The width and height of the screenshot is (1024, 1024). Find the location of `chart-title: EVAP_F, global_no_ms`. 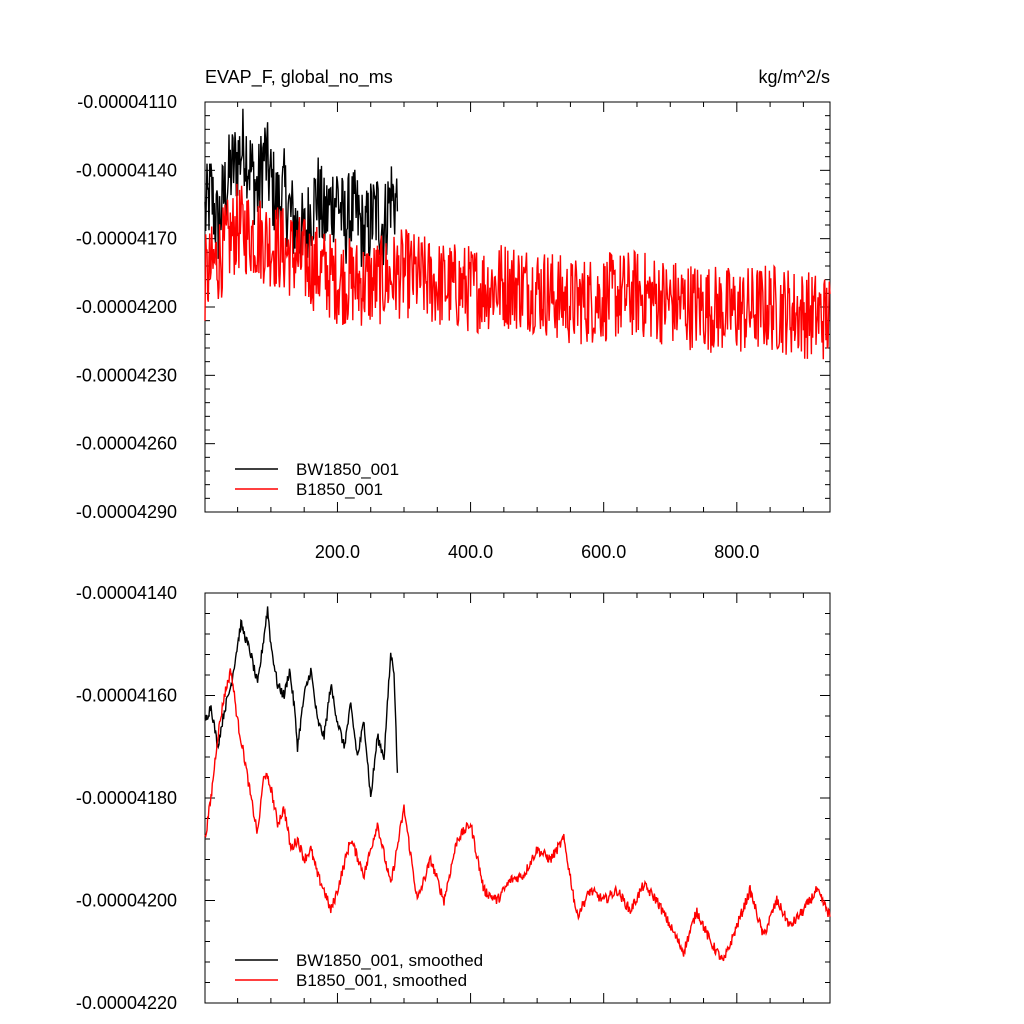

chart-title: EVAP_F, global_no_ms is located at coordinates (299, 77).